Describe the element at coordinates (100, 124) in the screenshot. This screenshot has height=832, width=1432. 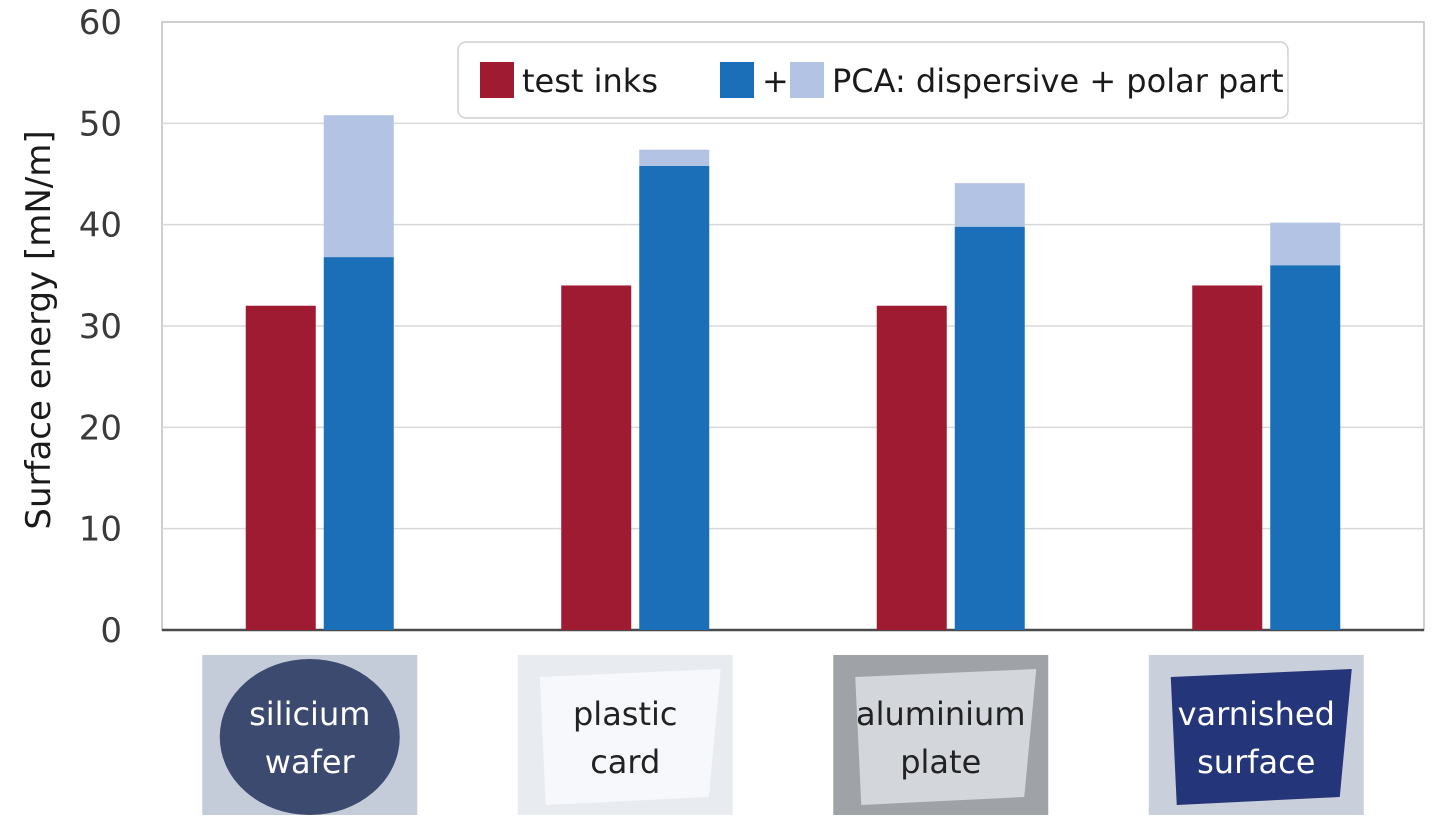
I see `y-tick-label: 50` at that location.